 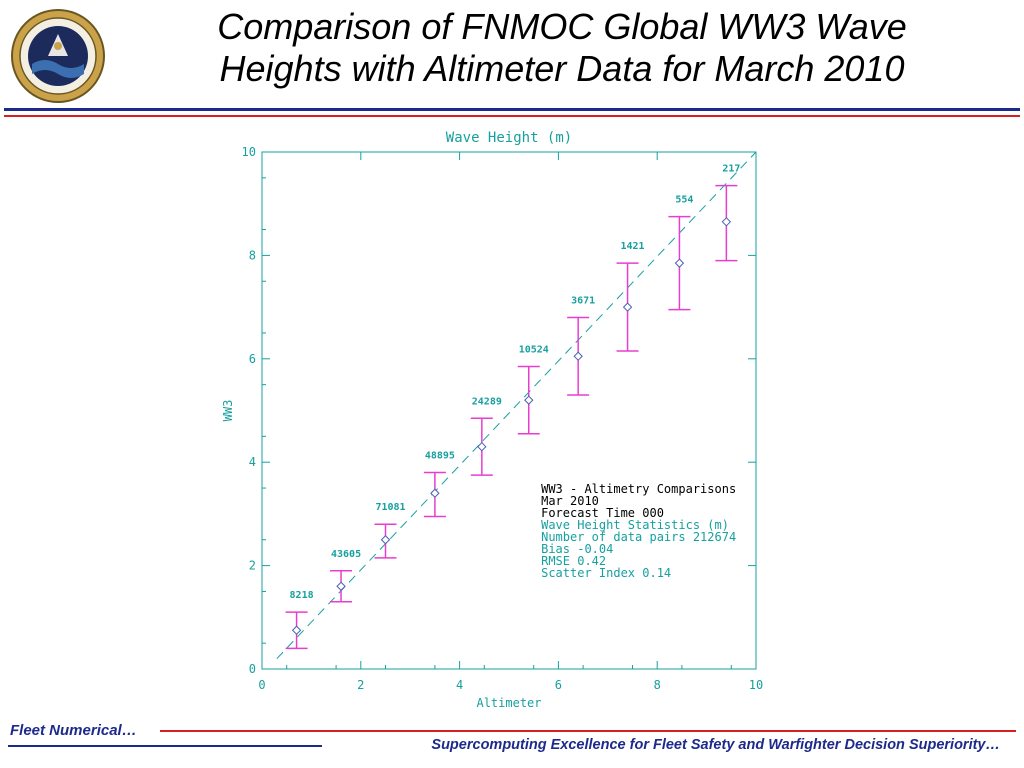 What do you see at coordinates (633, 246) in the screenshot?
I see `count-label-7: 1421` at bounding box center [633, 246].